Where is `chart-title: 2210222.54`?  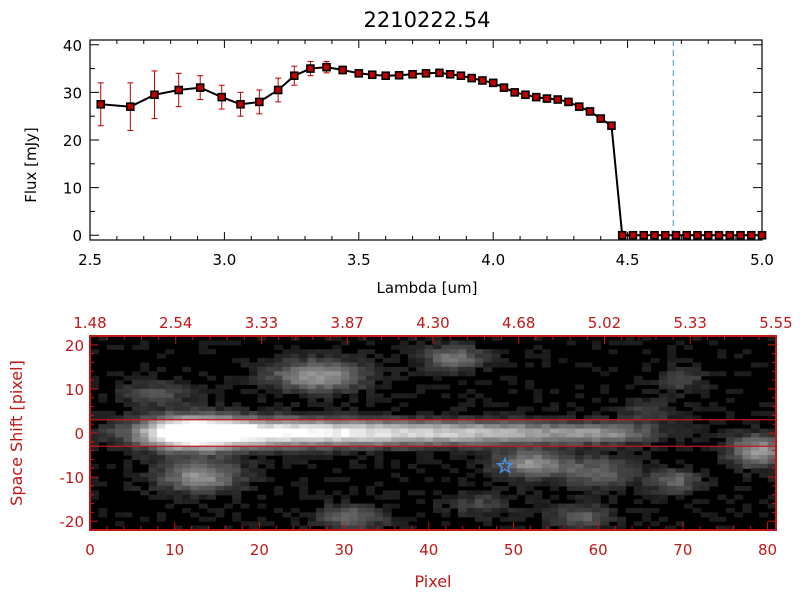
chart-title: 2210222.54 is located at coordinates (427, 20).